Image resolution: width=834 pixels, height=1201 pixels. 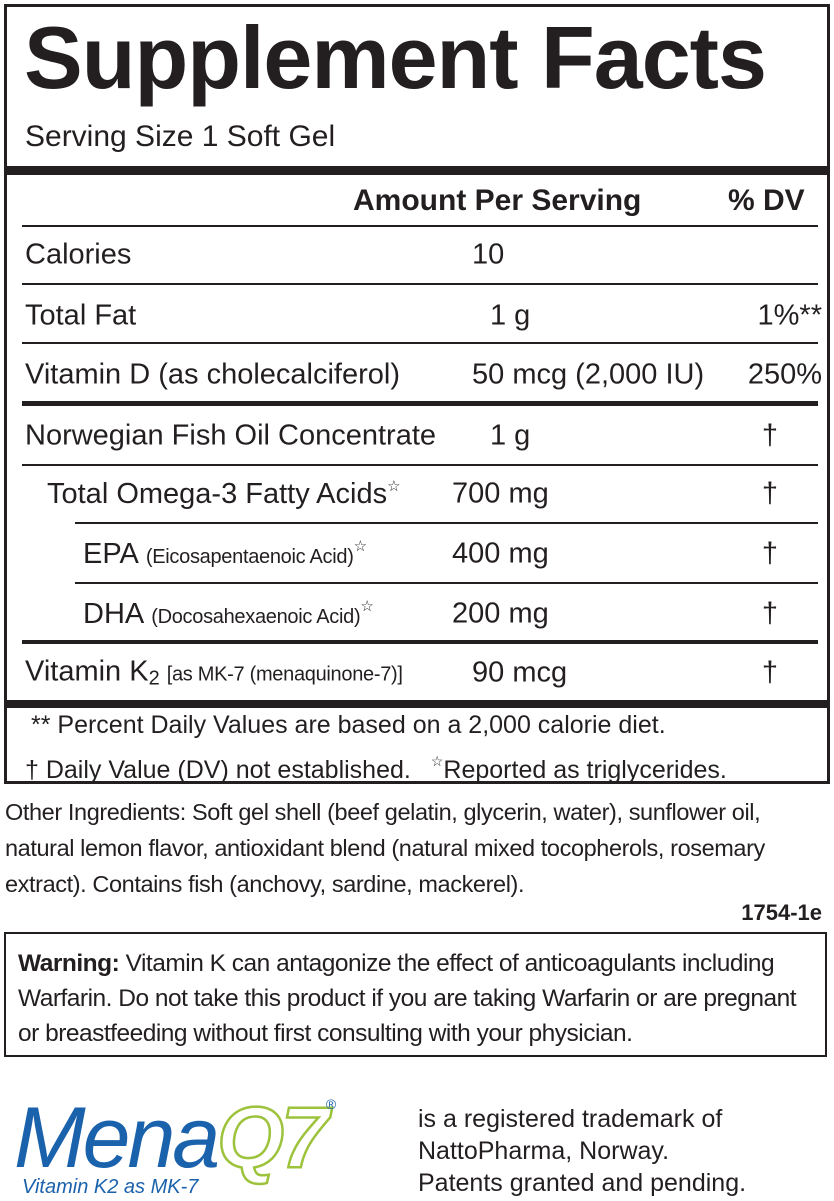 What do you see at coordinates (582, 1183) in the screenshot?
I see `trademark-line: Patents granted and pending.` at bounding box center [582, 1183].